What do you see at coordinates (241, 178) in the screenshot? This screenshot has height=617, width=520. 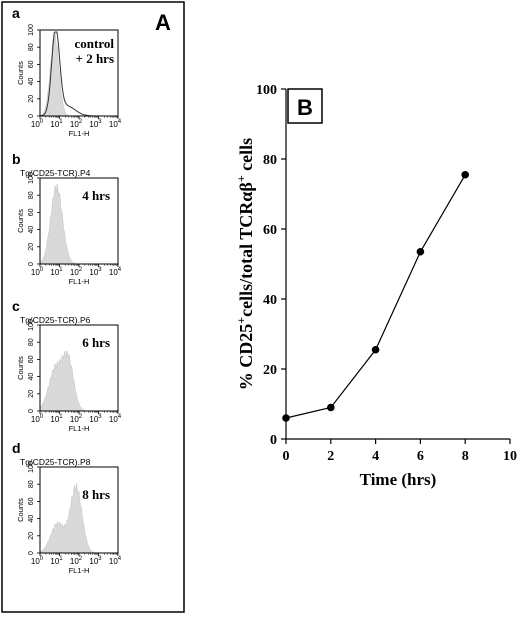 I see `y-axis-label-sup: +` at bounding box center [241, 178].